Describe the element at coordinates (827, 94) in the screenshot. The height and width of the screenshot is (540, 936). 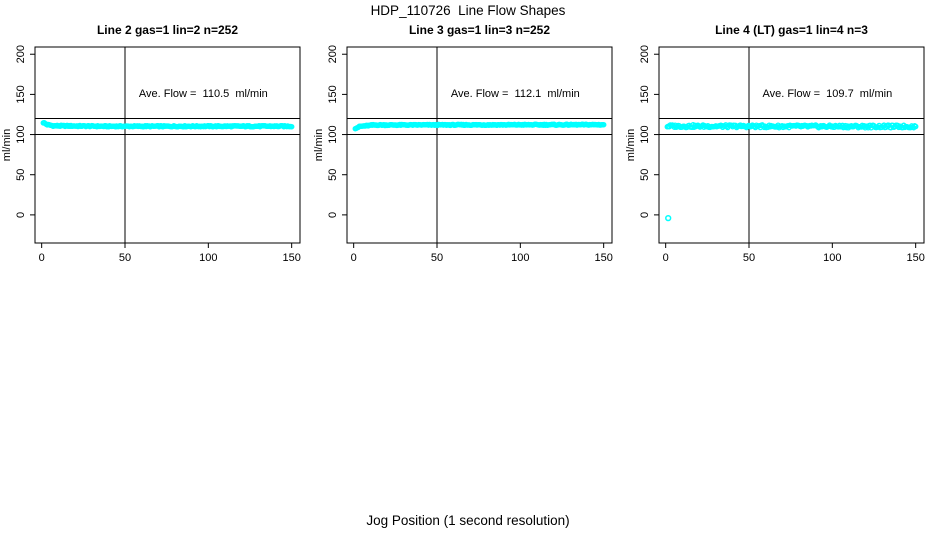
I see `ave-flow-annotation: Ave. Flow = 109.7 ml/min` at that location.